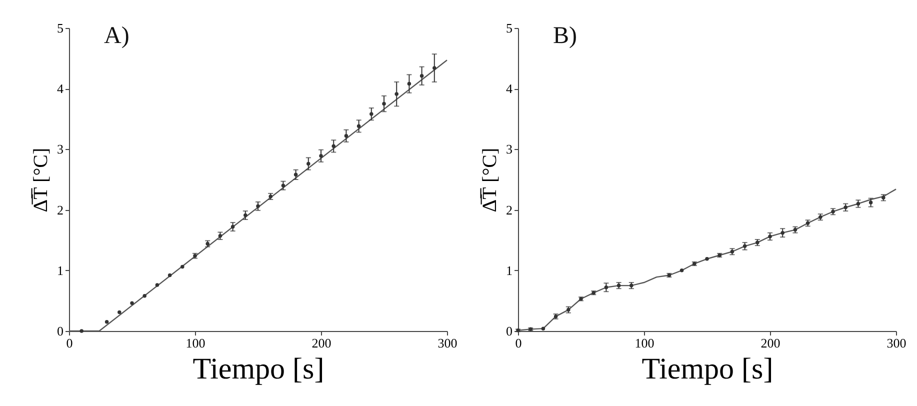 This screenshot has width=917, height=406. Describe the element at coordinates (117, 36) in the screenshot. I see `chart-title: A)` at that location.